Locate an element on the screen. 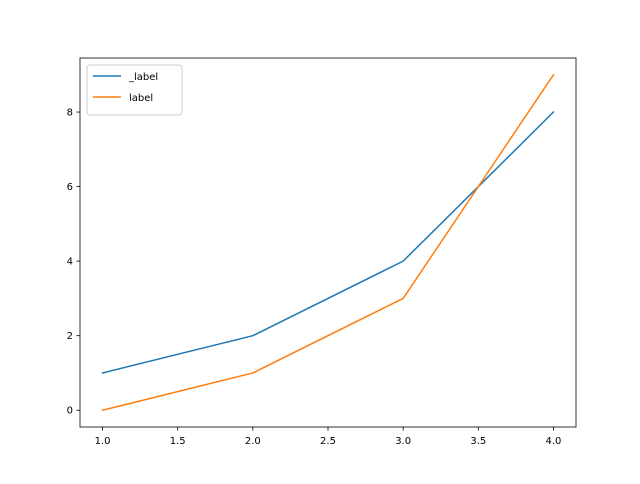 This screenshot has height=484, width=640. y-tick-label: 4 is located at coordinates (70, 262).